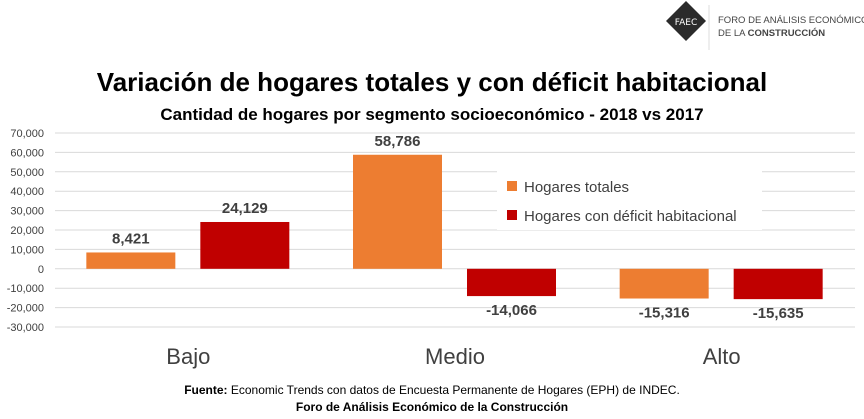 Image resolution: width=864 pixels, height=419 pixels. What do you see at coordinates (25, 309) in the screenshot?
I see `y-tick-label: -20,000` at bounding box center [25, 309].